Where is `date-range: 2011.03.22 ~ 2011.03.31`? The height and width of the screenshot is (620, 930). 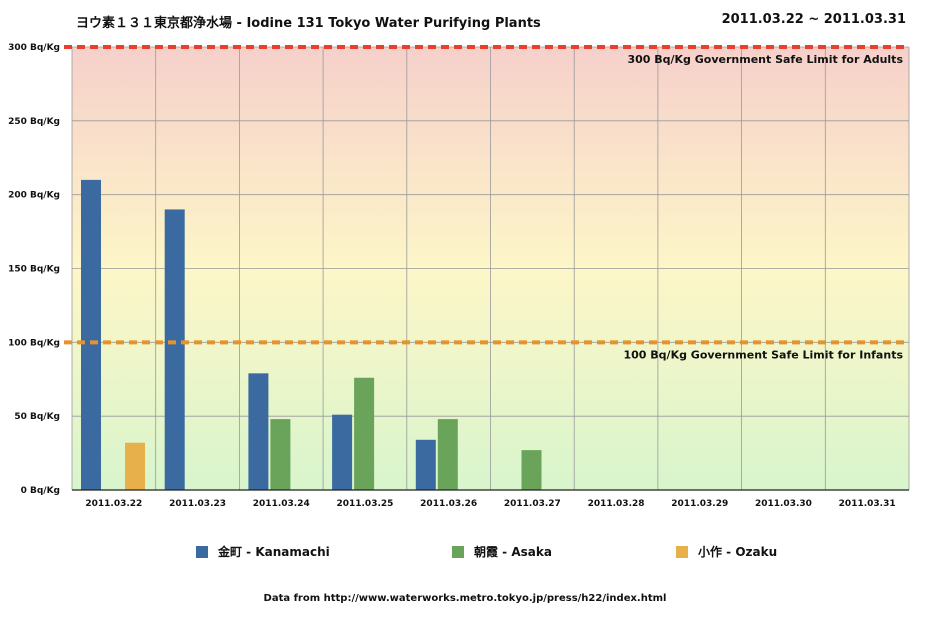
date-range: 2011.03.22 ~ 2011.03.31 is located at coordinates (813, 19).